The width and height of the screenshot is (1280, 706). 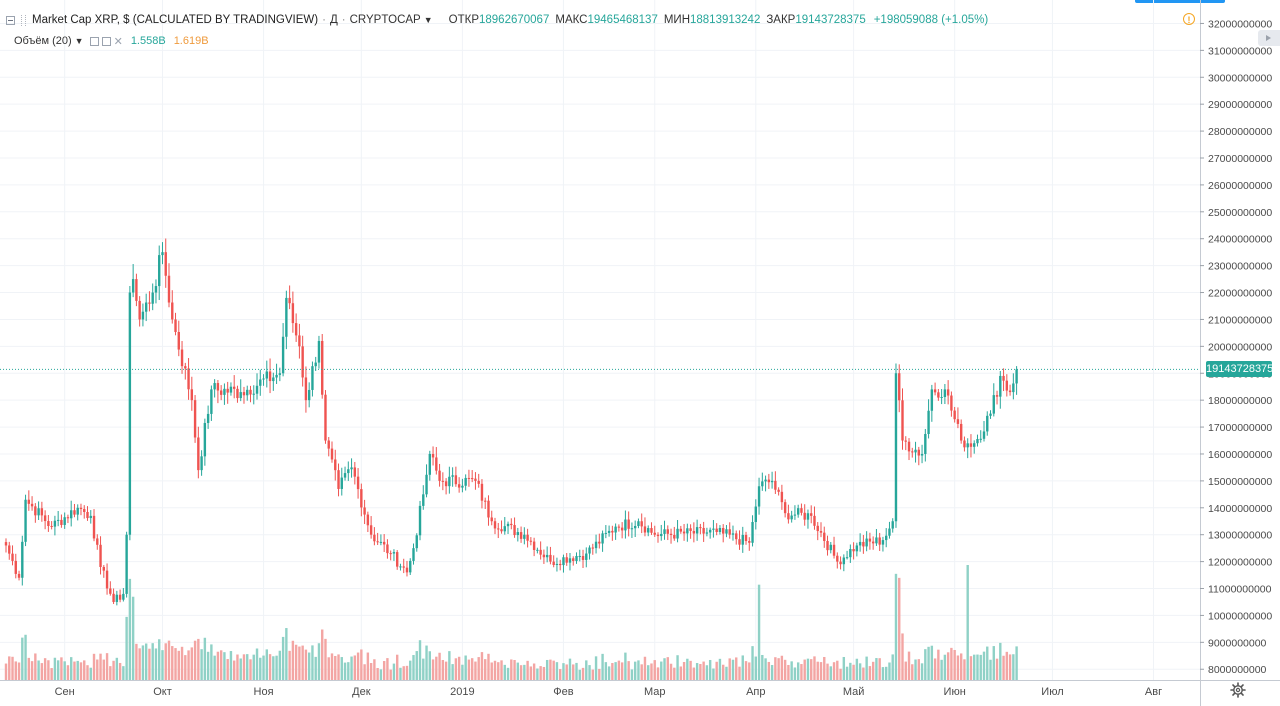 What do you see at coordinates (333, 20) in the screenshot?
I see `interval-label: Д` at bounding box center [333, 20].